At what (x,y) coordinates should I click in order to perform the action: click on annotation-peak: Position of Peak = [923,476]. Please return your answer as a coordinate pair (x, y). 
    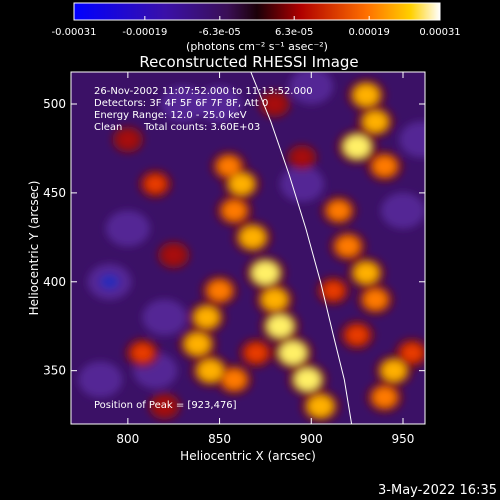
    Looking at the image, I should click on (165, 405).